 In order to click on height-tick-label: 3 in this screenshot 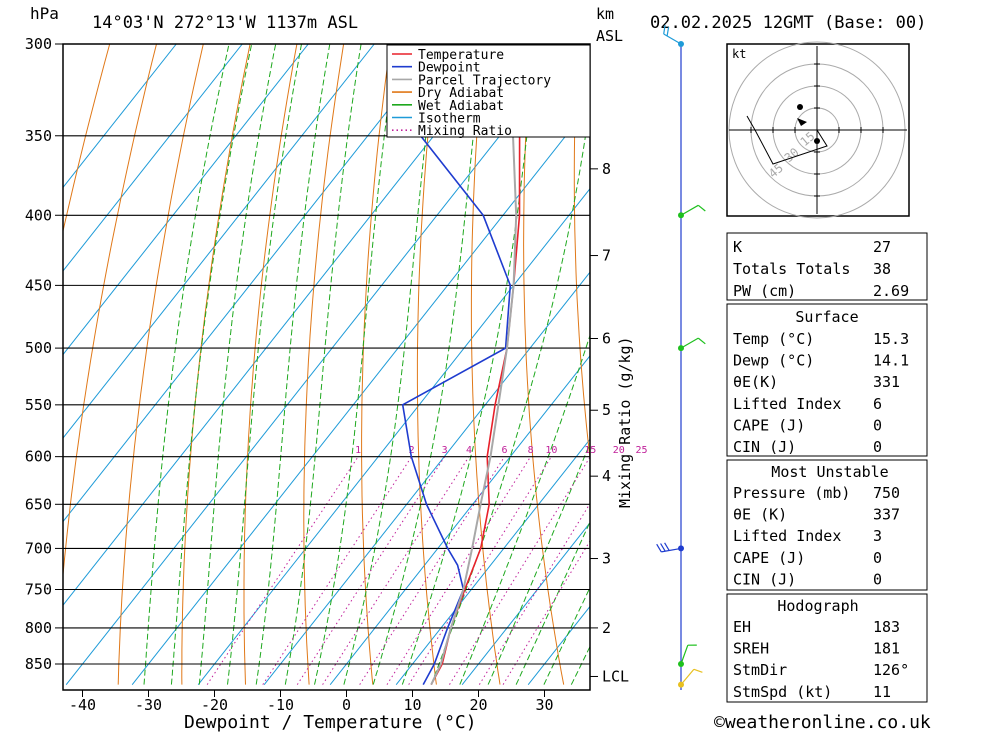, I will do `click(606, 559)`.